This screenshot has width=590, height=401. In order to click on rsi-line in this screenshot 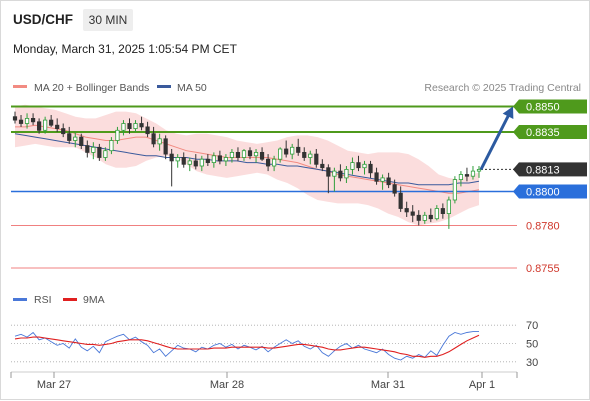, I will do `click(246, 346)`.